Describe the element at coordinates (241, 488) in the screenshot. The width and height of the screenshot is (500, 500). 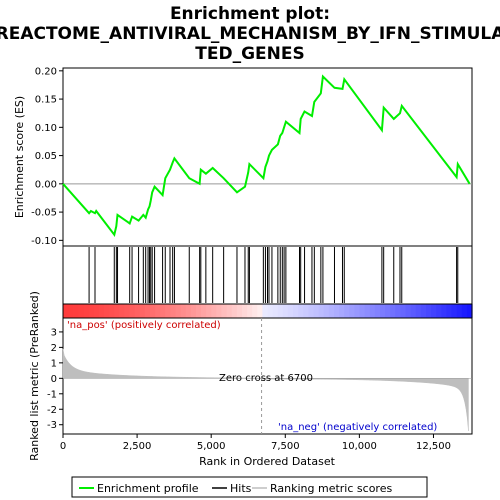
I see `legend-hits-label: Hits` at that location.